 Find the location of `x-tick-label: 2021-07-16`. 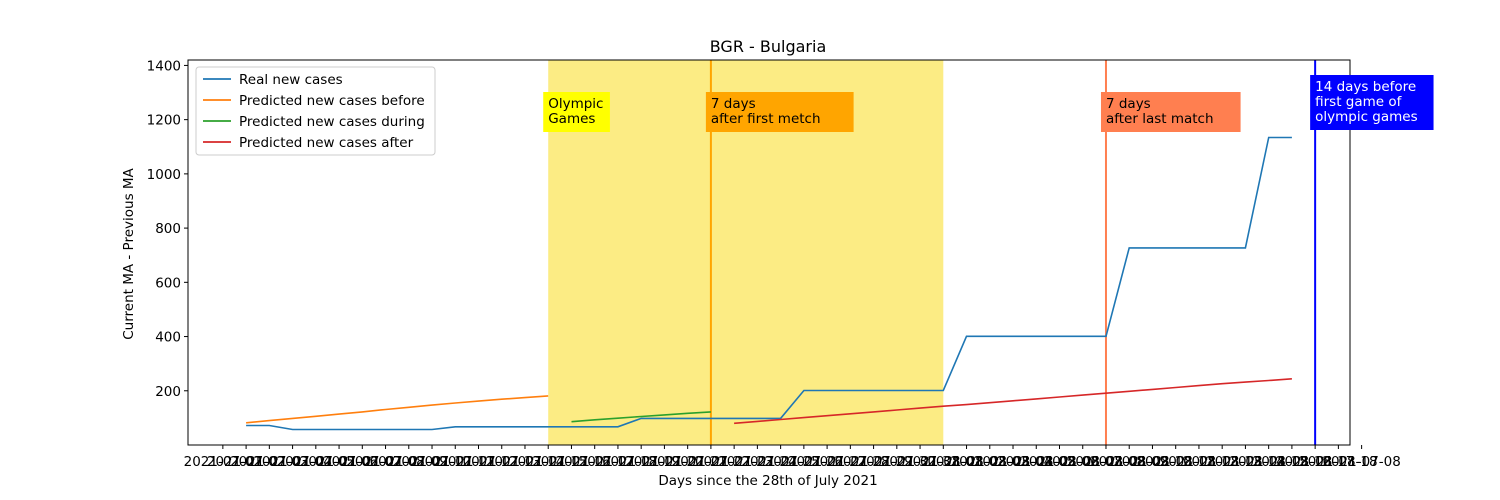

x-tick-label: 2021-07-16 is located at coordinates (571, 462).